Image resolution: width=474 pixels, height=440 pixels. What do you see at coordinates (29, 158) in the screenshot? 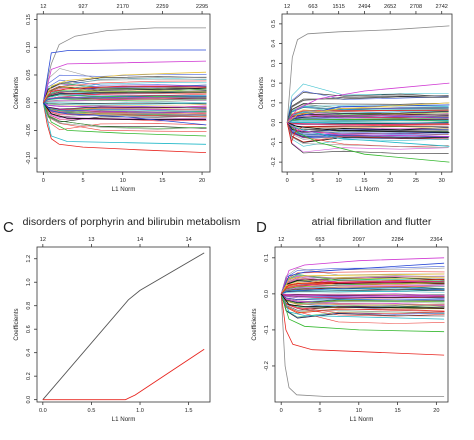
I see `y-tick-label: -0.10` at bounding box center [29, 158].